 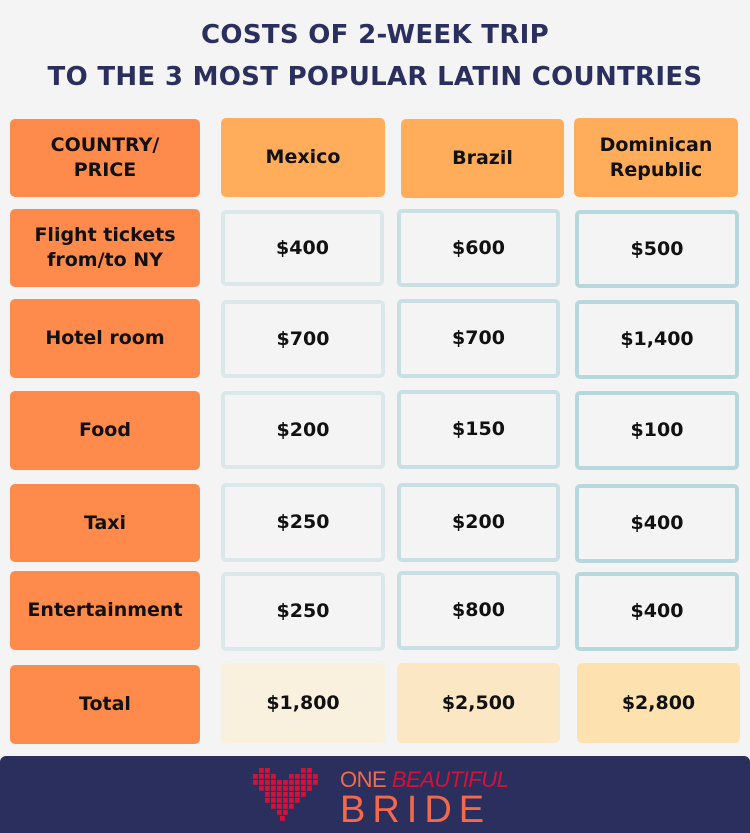 I want to click on value-flight-brazil: $600, so click(x=478, y=248).